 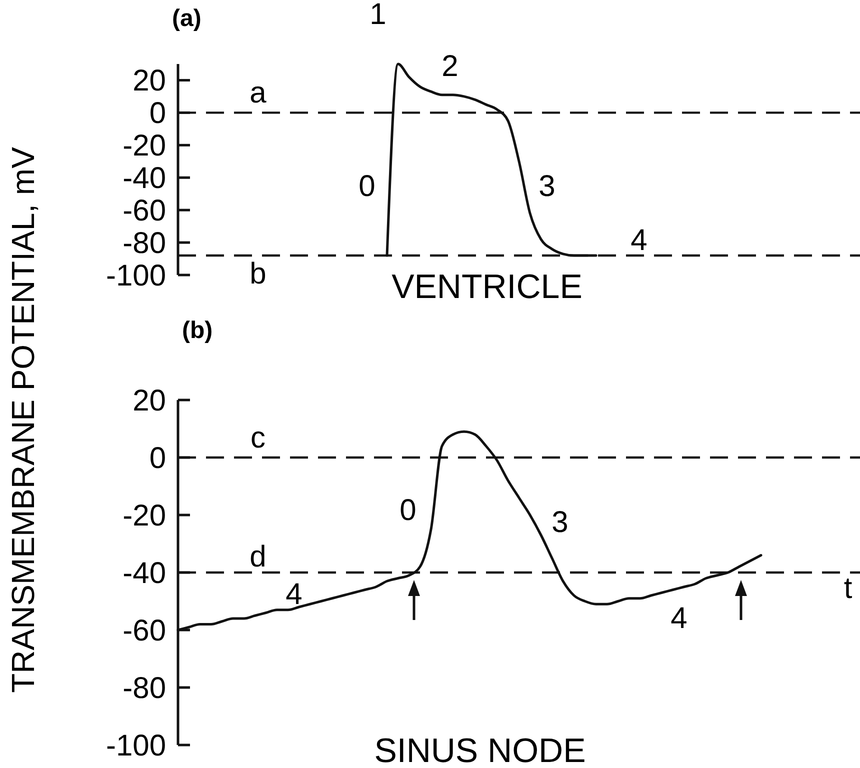 I want to click on x-axis-title: SINUS NODE, so click(x=480, y=750).